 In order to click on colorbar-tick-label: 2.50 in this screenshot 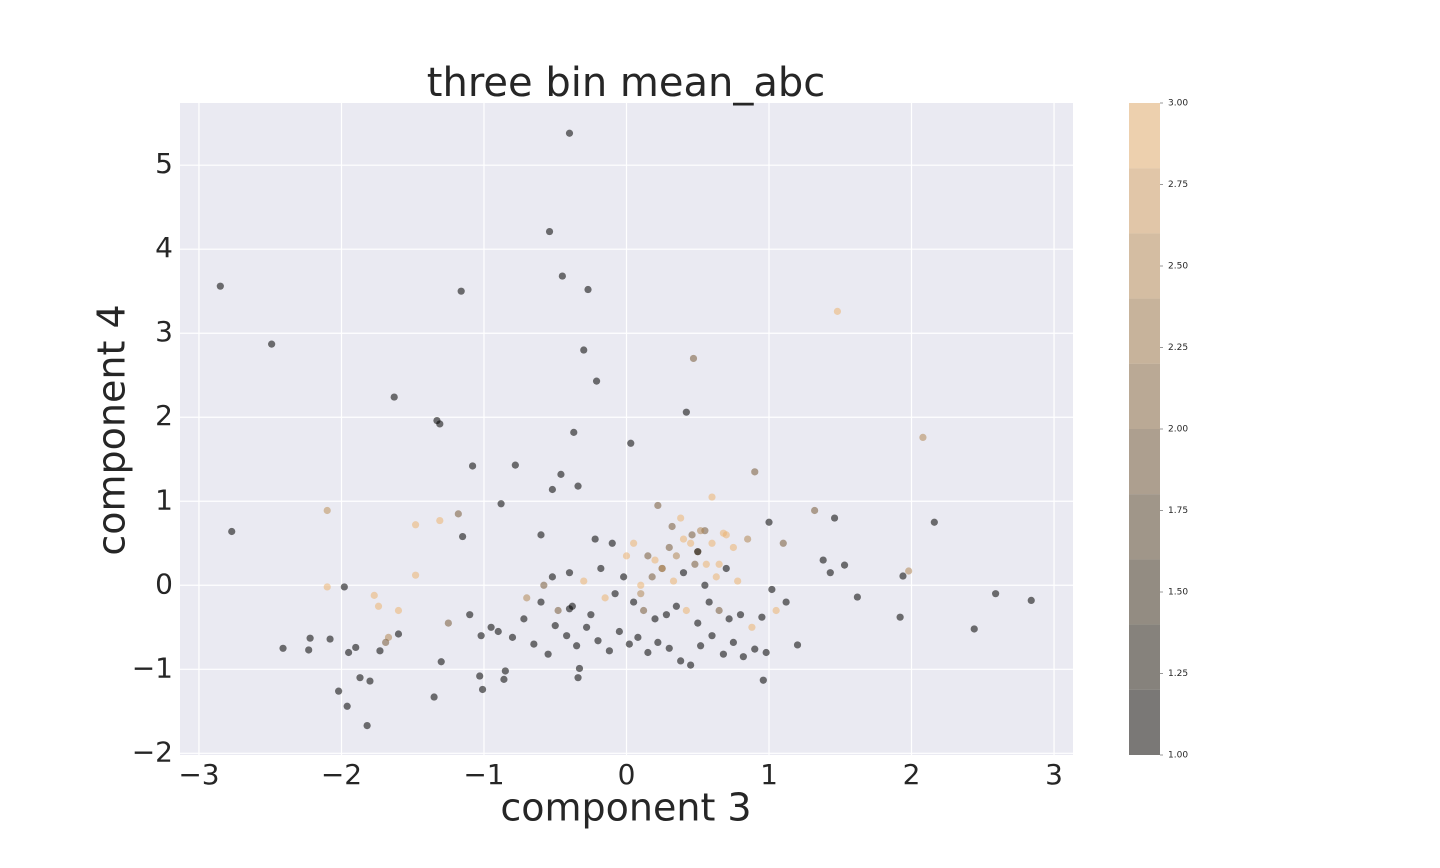, I will do `click(1178, 267)`.